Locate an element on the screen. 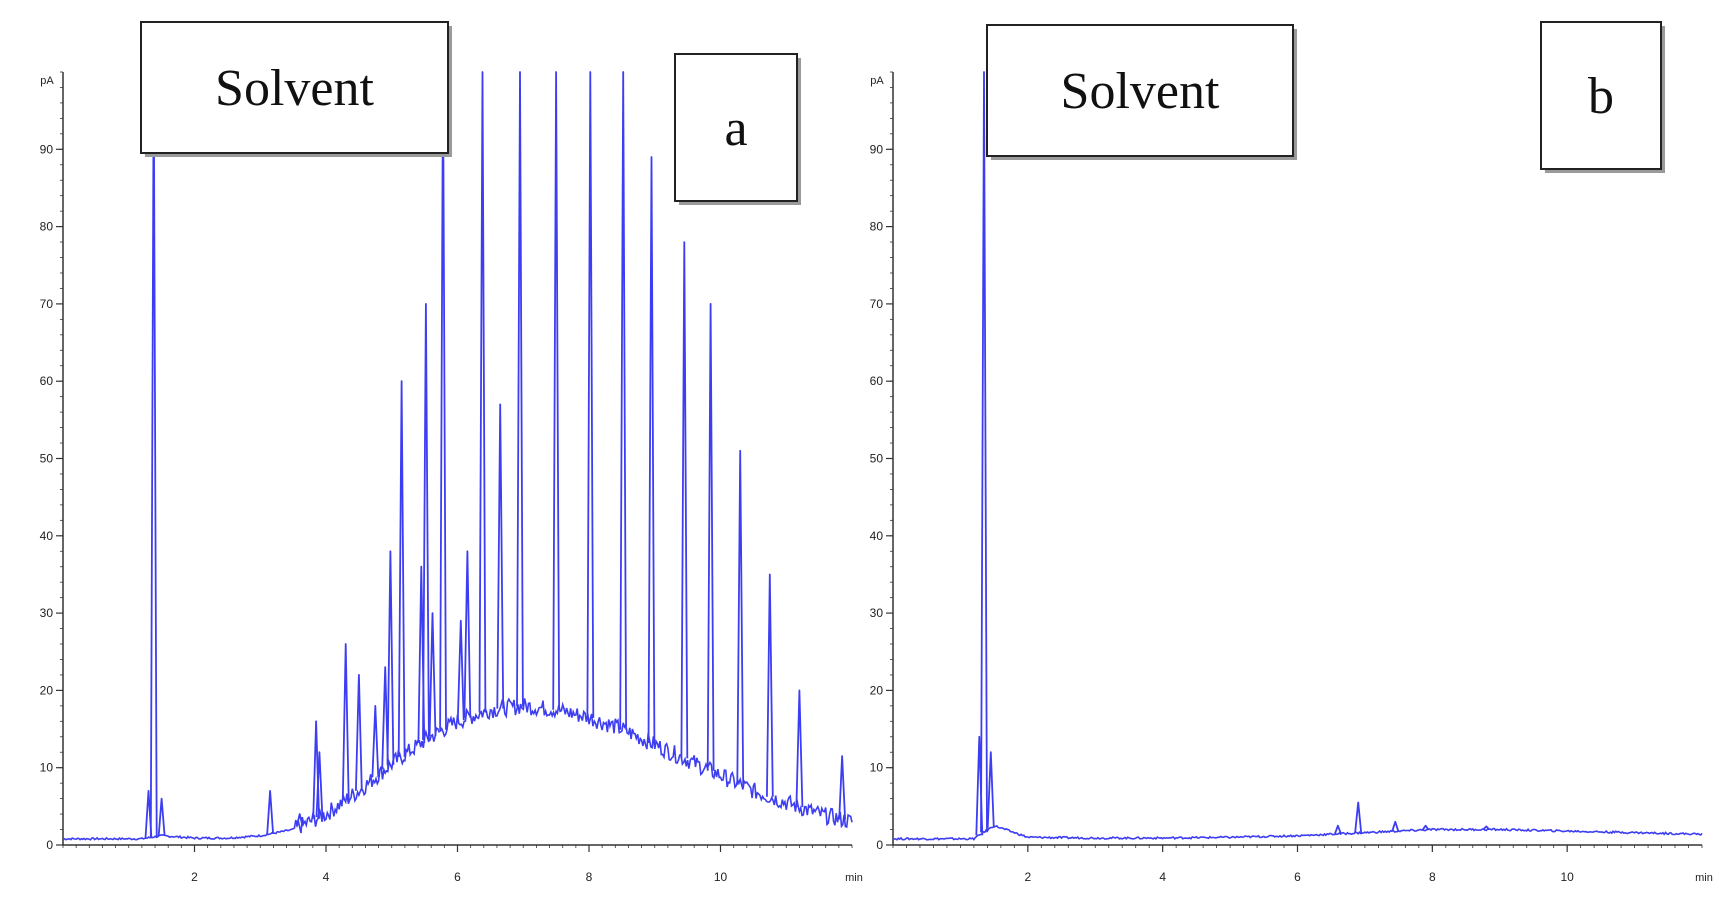 Image resolution: width=1726 pixels, height=901 pixels. panel-letter-box-text: a is located at coordinates (735, 128).